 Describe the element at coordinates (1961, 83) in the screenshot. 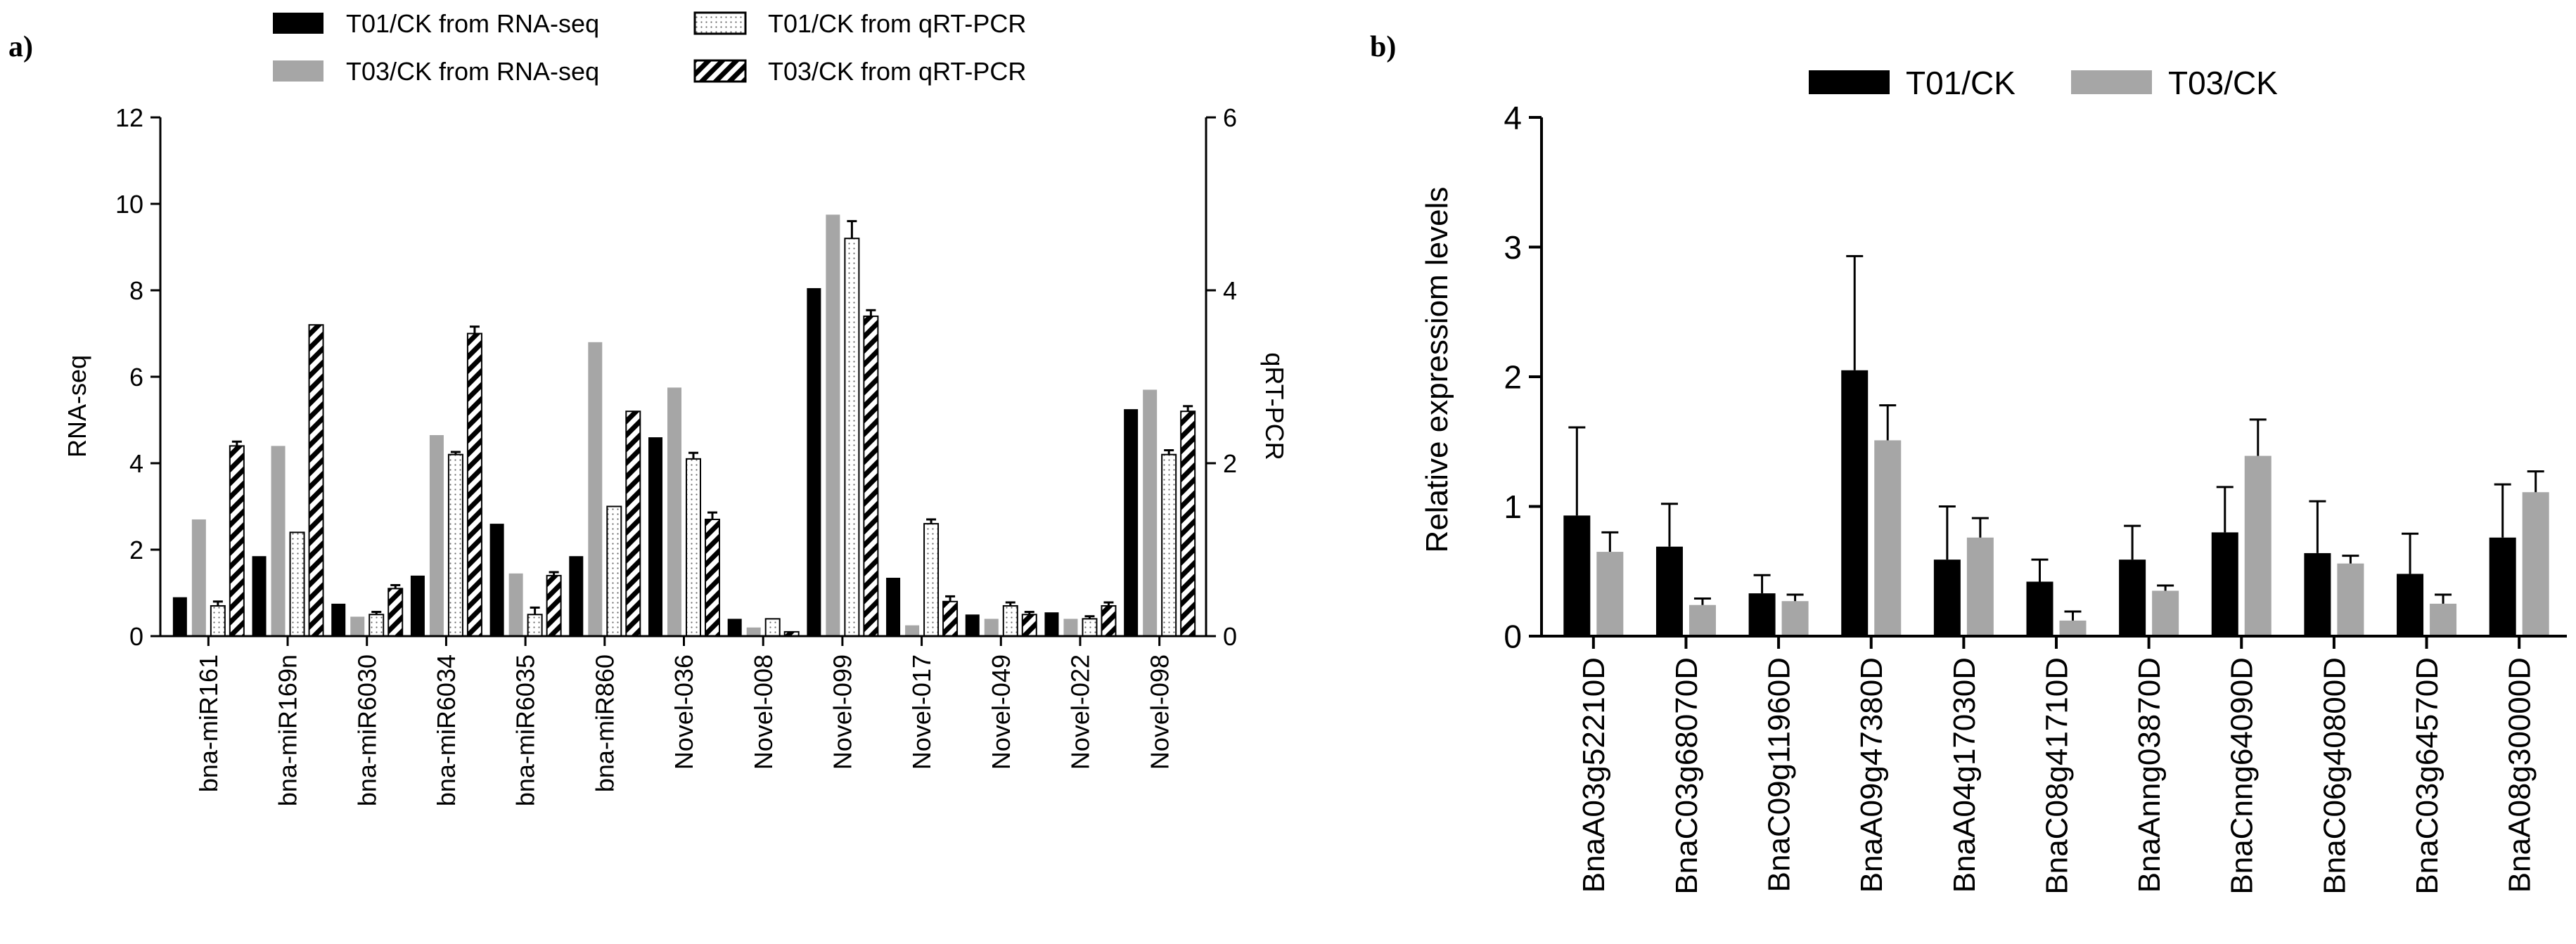

I see `legend-label-b-0: T01/CK` at that location.